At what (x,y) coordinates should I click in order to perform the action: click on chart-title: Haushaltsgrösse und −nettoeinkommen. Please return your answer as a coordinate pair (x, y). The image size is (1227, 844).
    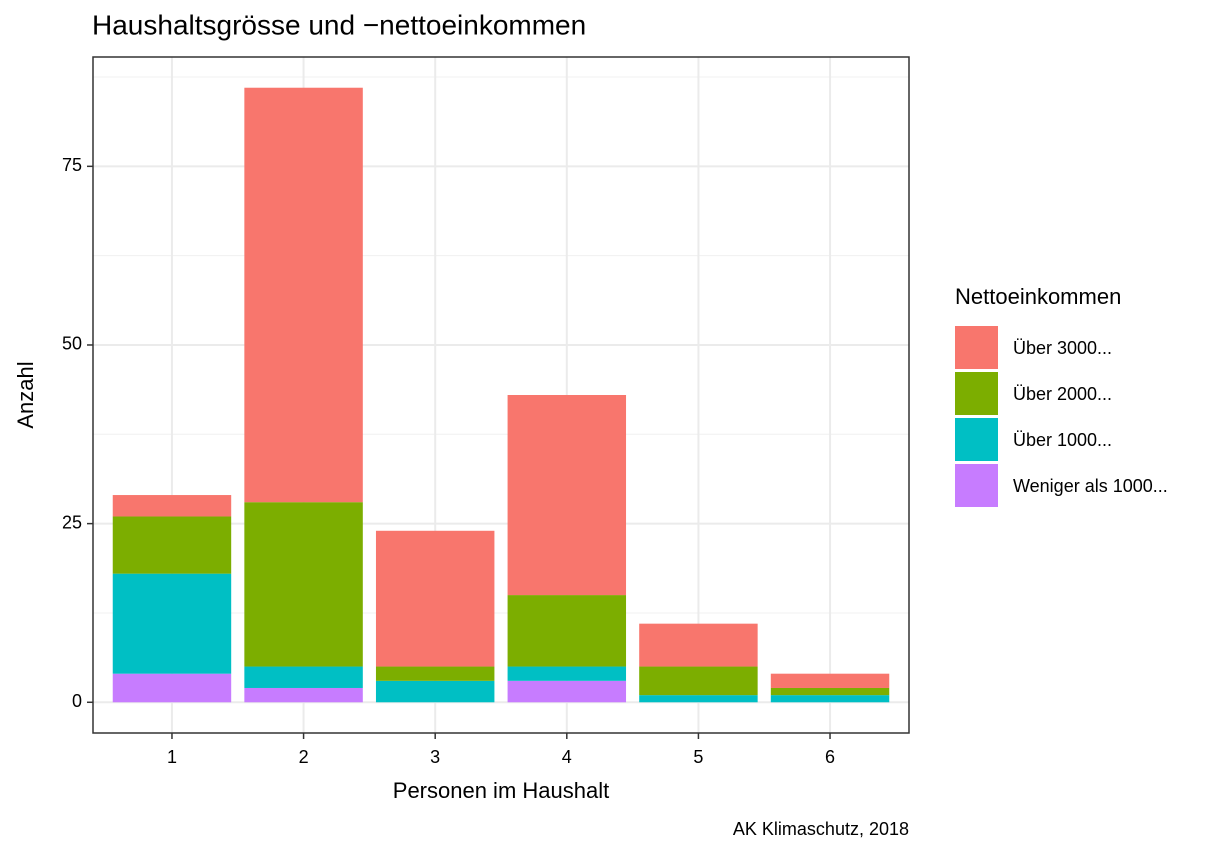
    Looking at the image, I should click on (339, 24).